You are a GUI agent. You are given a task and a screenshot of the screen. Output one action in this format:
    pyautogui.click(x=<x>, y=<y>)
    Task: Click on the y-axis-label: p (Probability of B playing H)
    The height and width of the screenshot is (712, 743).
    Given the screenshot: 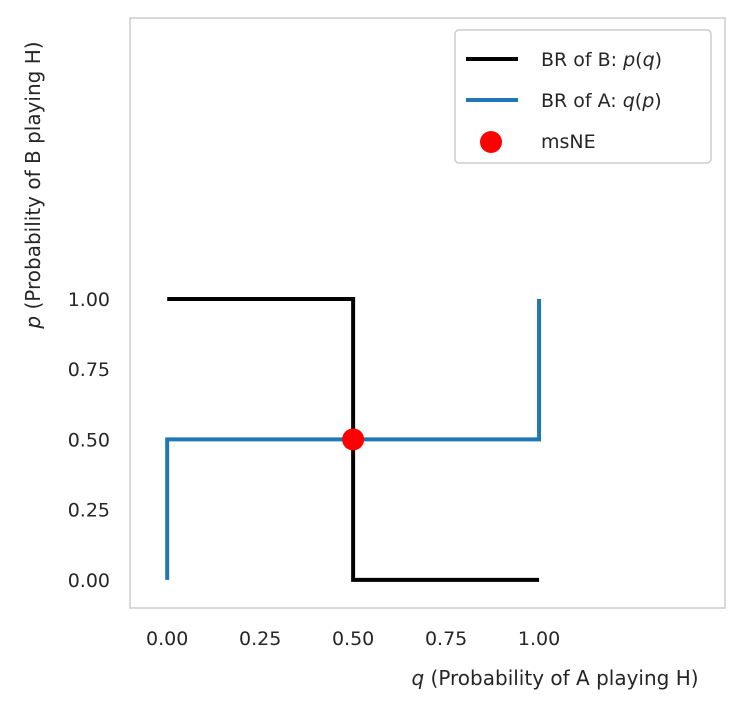 What is the action you would take?
    pyautogui.click(x=33, y=185)
    